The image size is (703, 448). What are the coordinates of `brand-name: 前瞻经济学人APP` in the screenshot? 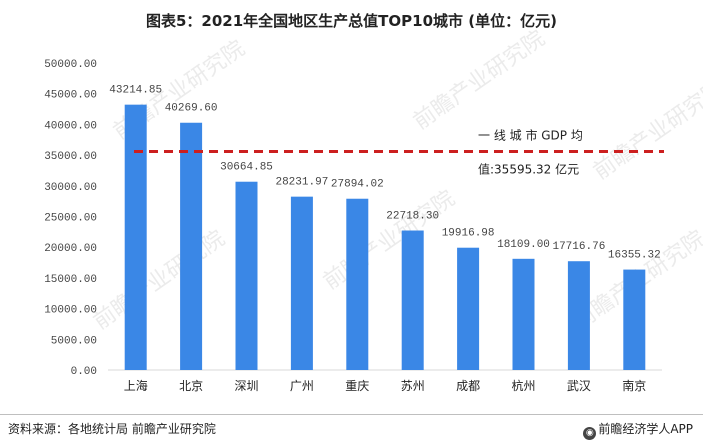 It's located at (645, 429).